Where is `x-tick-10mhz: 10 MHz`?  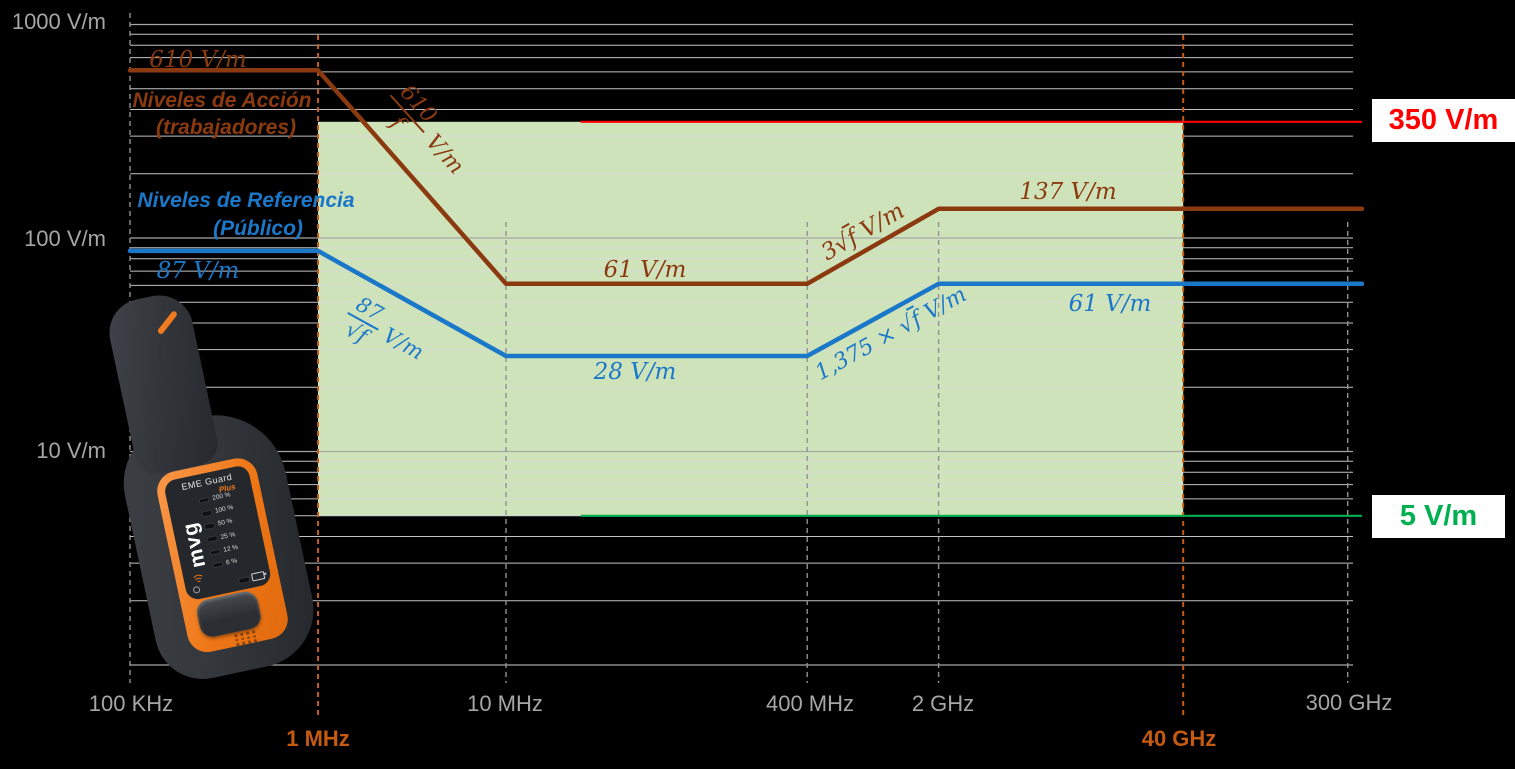 x-tick-10mhz: 10 MHz is located at coordinates (505, 703).